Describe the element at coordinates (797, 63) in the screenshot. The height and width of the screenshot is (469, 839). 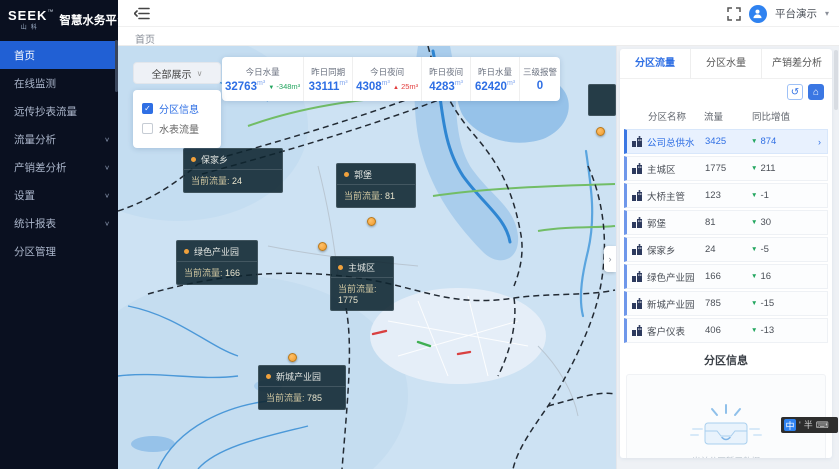
I see `tab-nrw-analysis: 产销差分析` at that location.